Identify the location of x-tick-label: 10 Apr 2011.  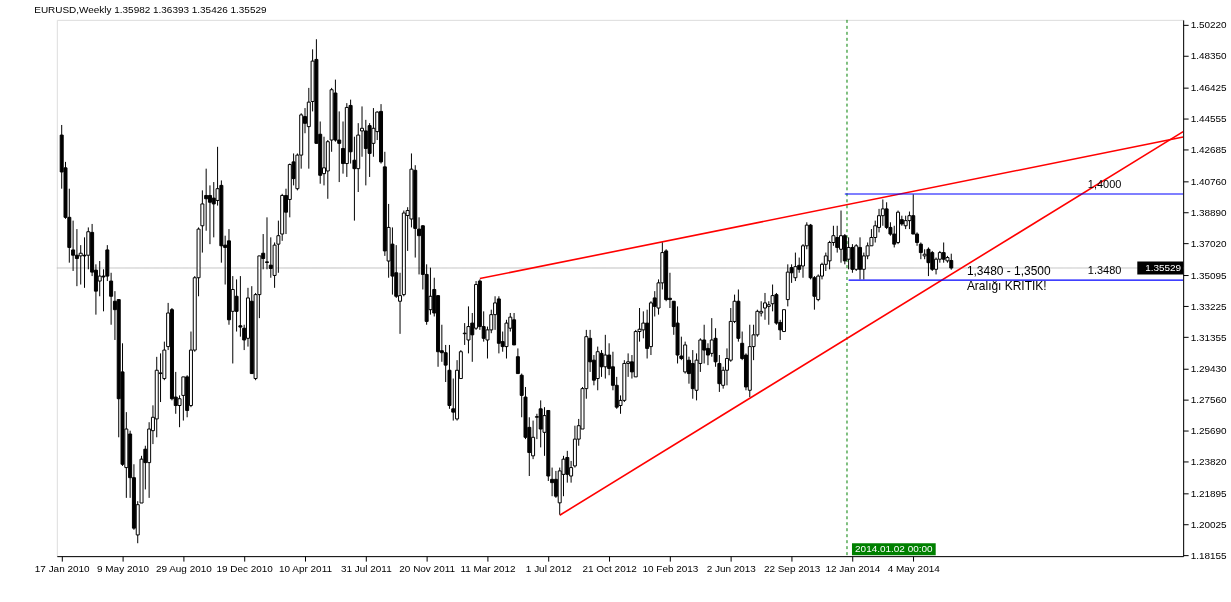
(306, 568).